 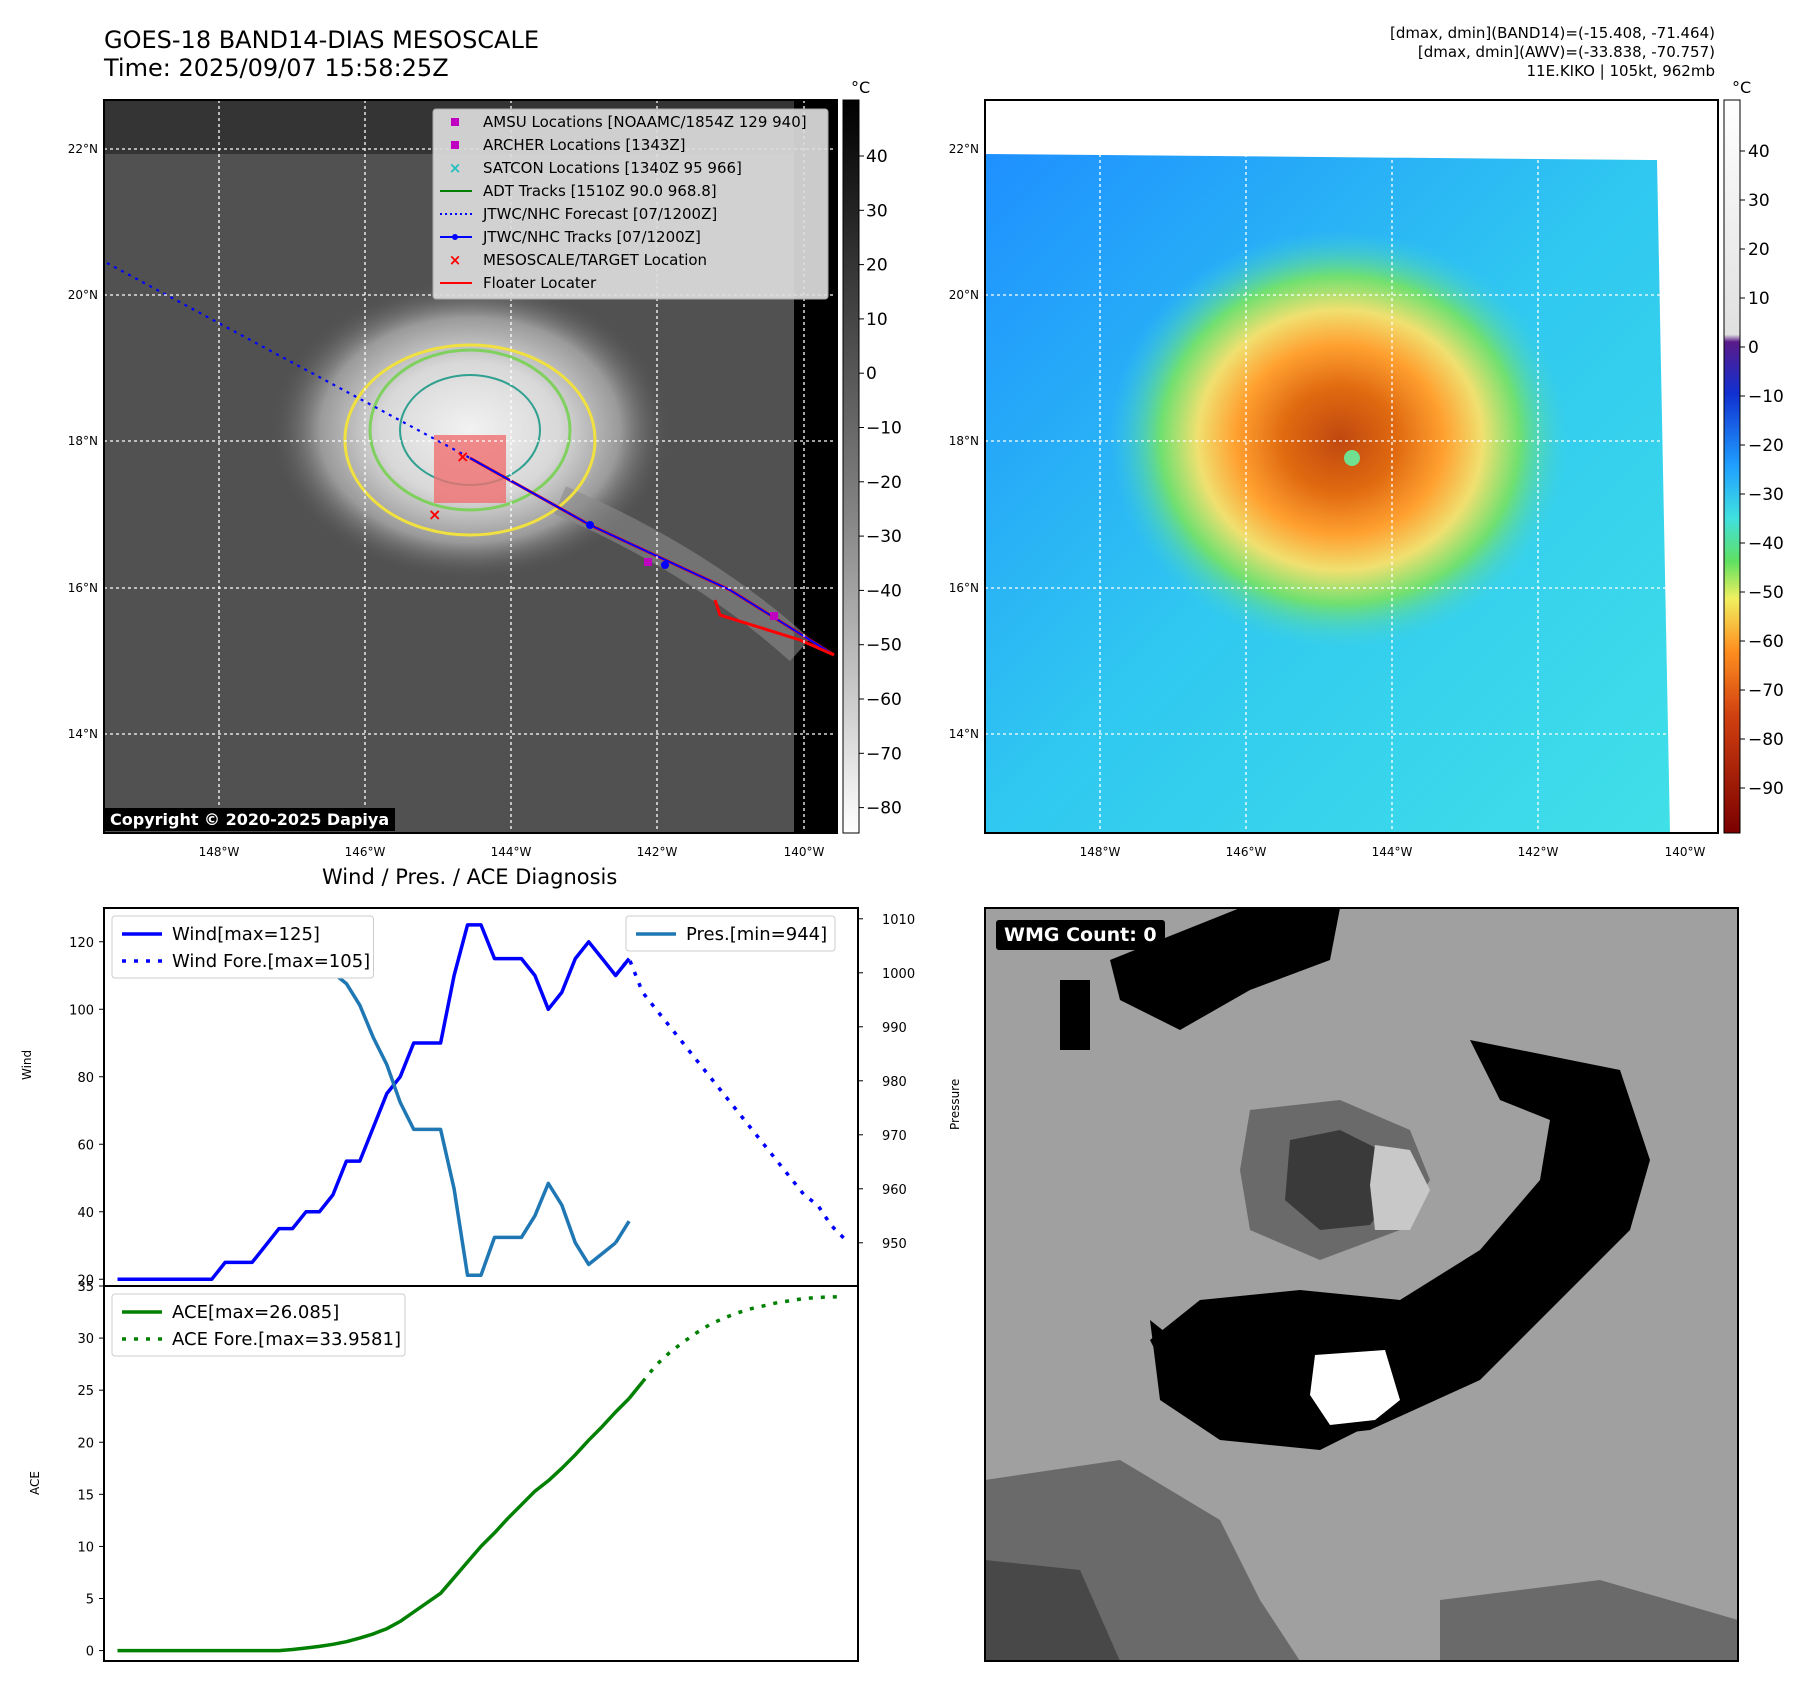 What do you see at coordinates (85, 1391) in the screenshot?
I see `ace-ytick: 25` at bounding box center [85, 1391].